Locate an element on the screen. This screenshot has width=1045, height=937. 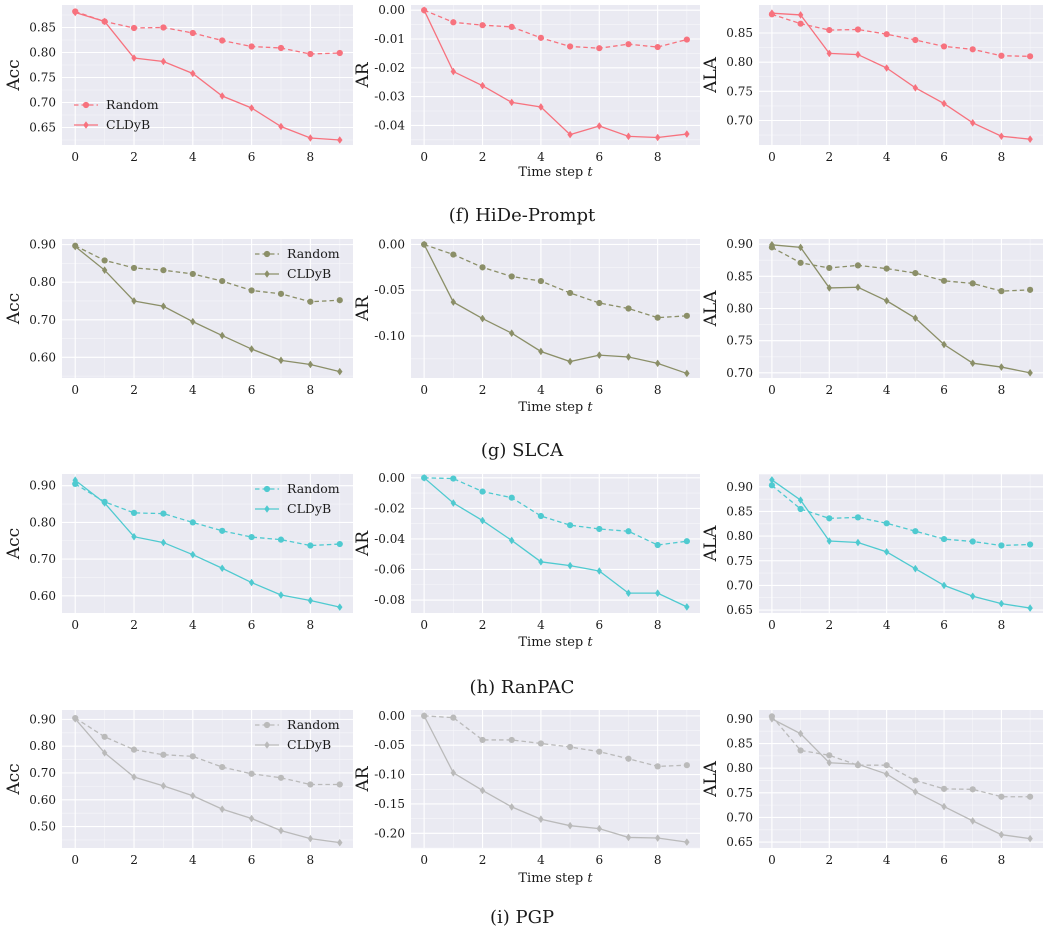
y-tick-label: -0.01 is located at coordinates (389, 39).